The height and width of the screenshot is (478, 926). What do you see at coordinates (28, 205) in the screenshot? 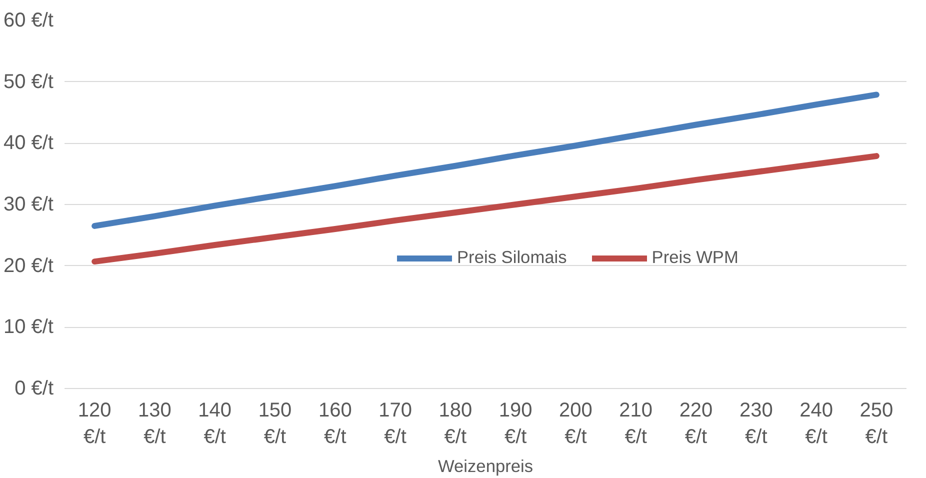
I see `y-tick-label: 30 €/t` at bounding box center [28, 205].